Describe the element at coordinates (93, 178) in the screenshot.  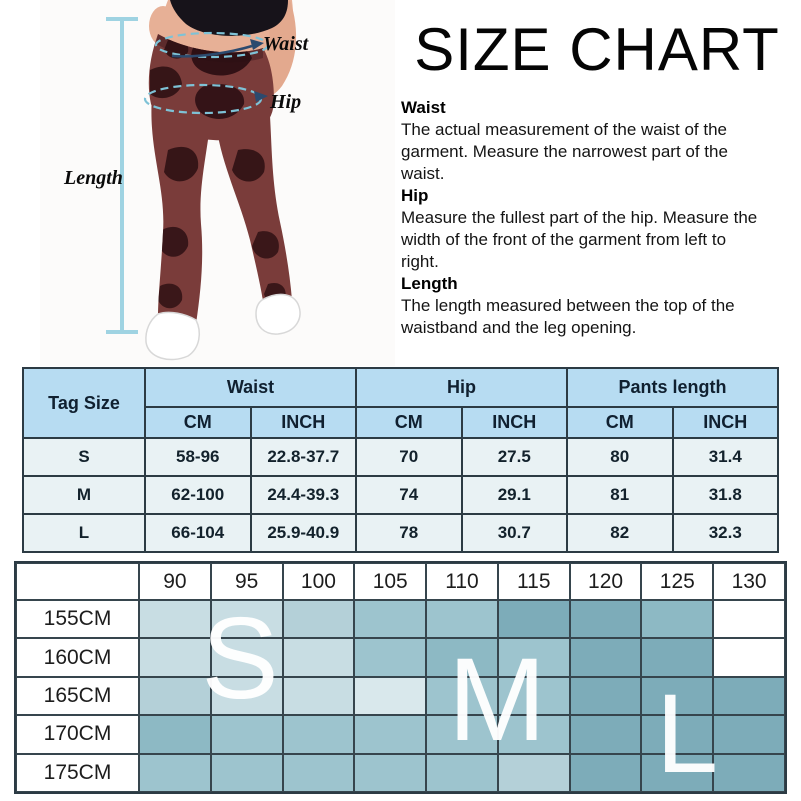
I see `length-label: Length` at that location.